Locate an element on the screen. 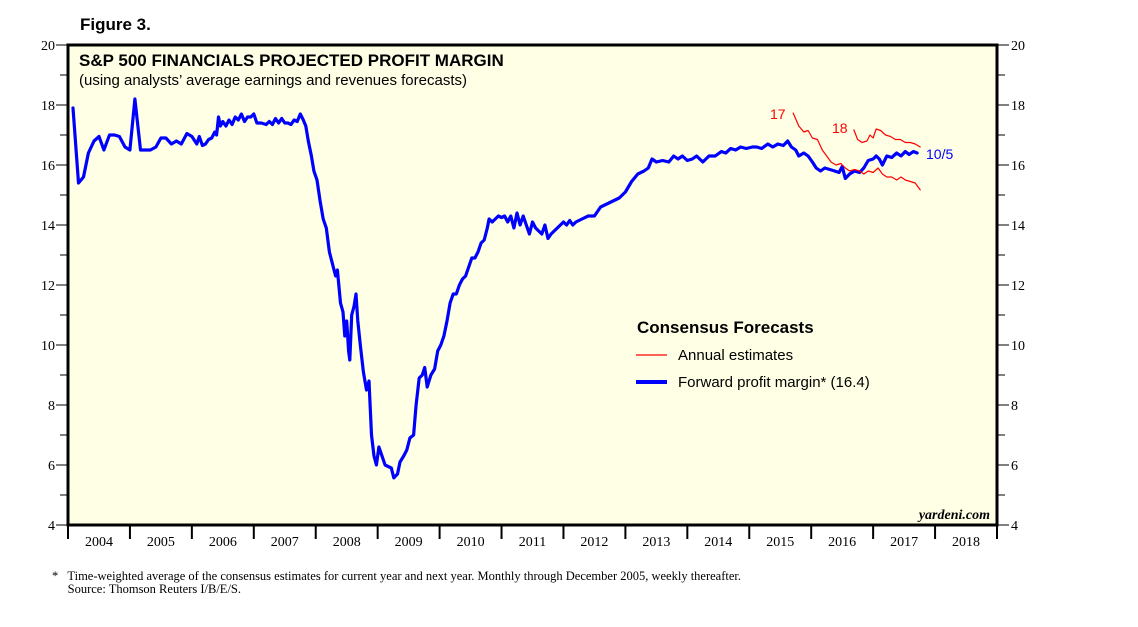 The height and width of the screenshot is (627, 1138). y-tick-label-left: 18 is located at coordinates (48, 106).